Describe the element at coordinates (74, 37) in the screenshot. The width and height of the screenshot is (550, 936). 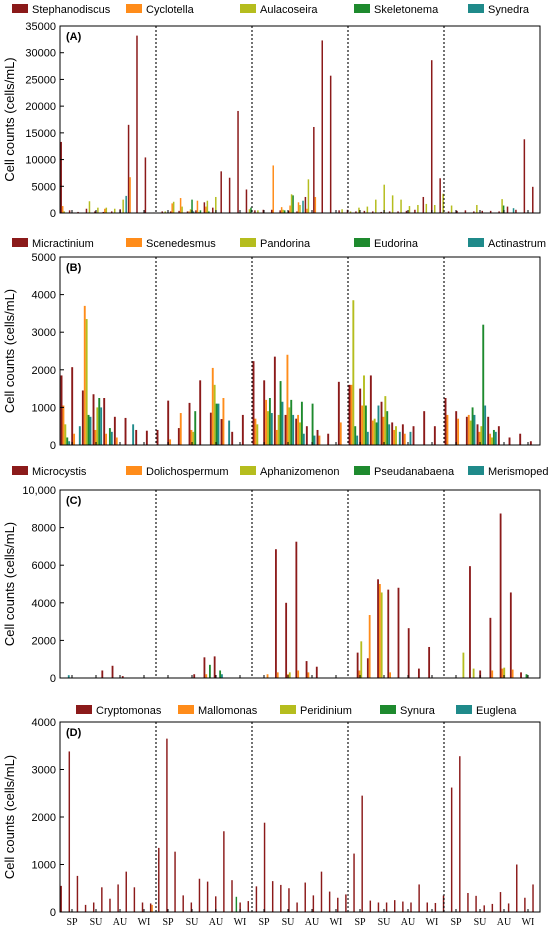
I see `panel-label: (A)` at that location.